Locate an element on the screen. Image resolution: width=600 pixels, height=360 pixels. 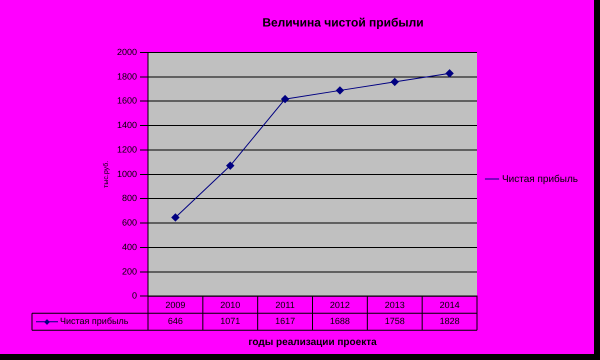
data-label: 1071 is located at coordinates (230, 321).